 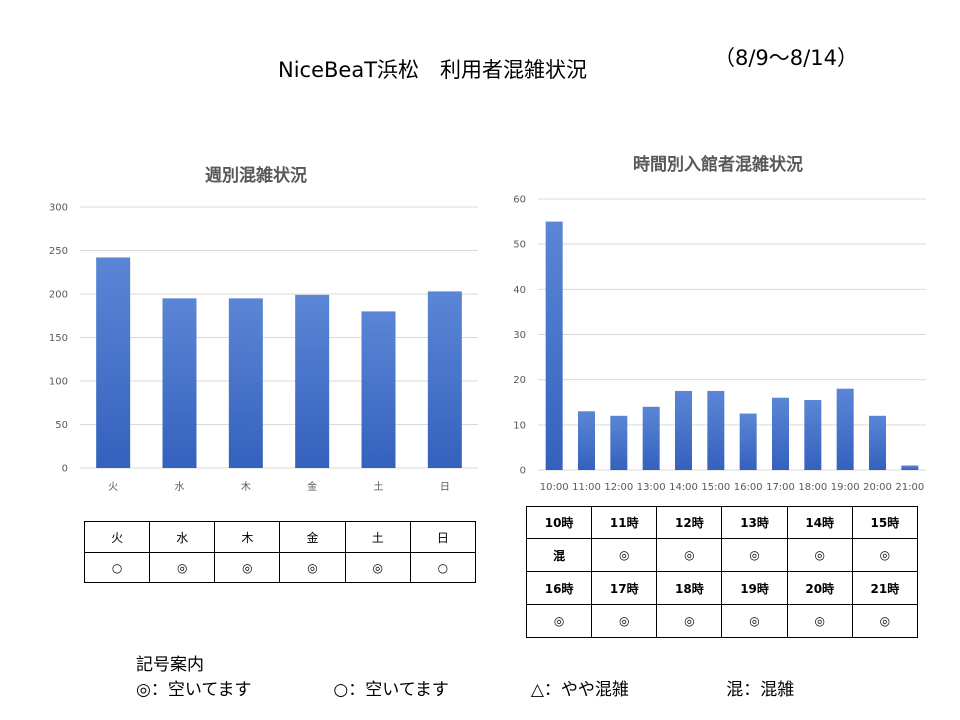 What do you see at coordinates (519, 425) in the screenshot?
I see `y-tick-label: 10` at bounding box center [519, 425].